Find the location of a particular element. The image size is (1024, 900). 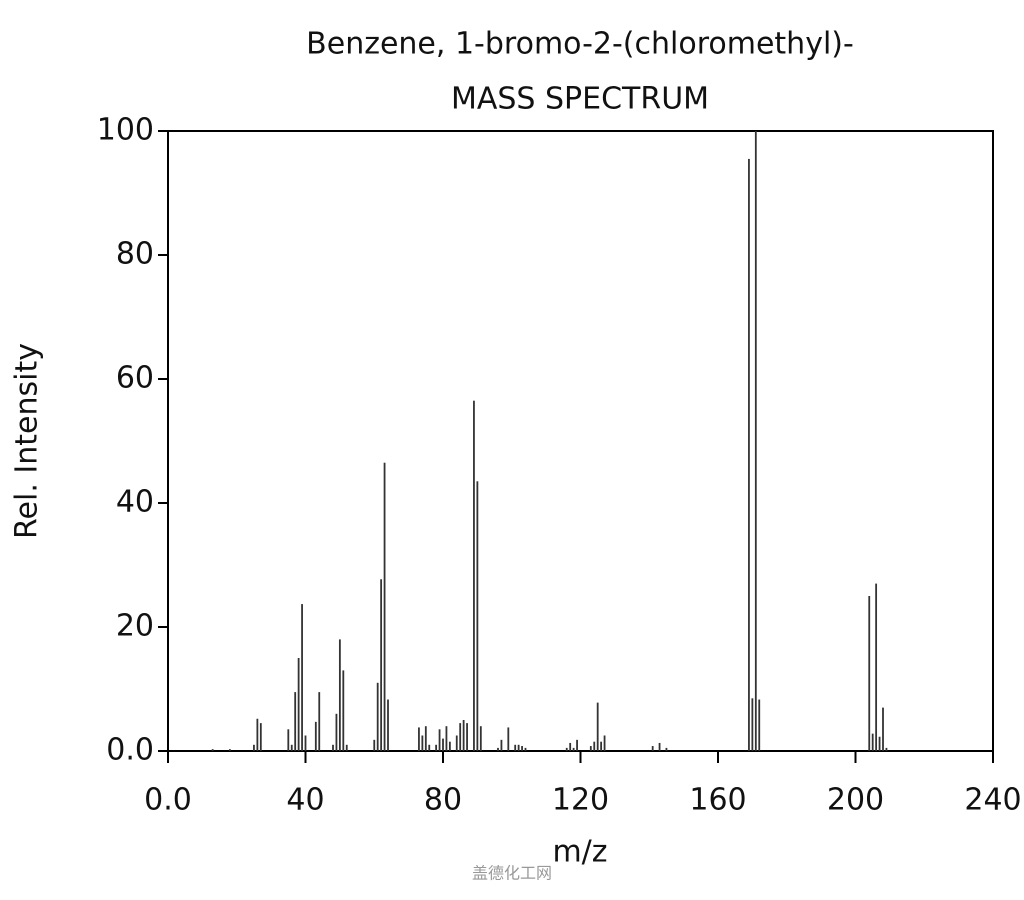

x-tick-label: 0.0 is located at coordinates (168, 800).